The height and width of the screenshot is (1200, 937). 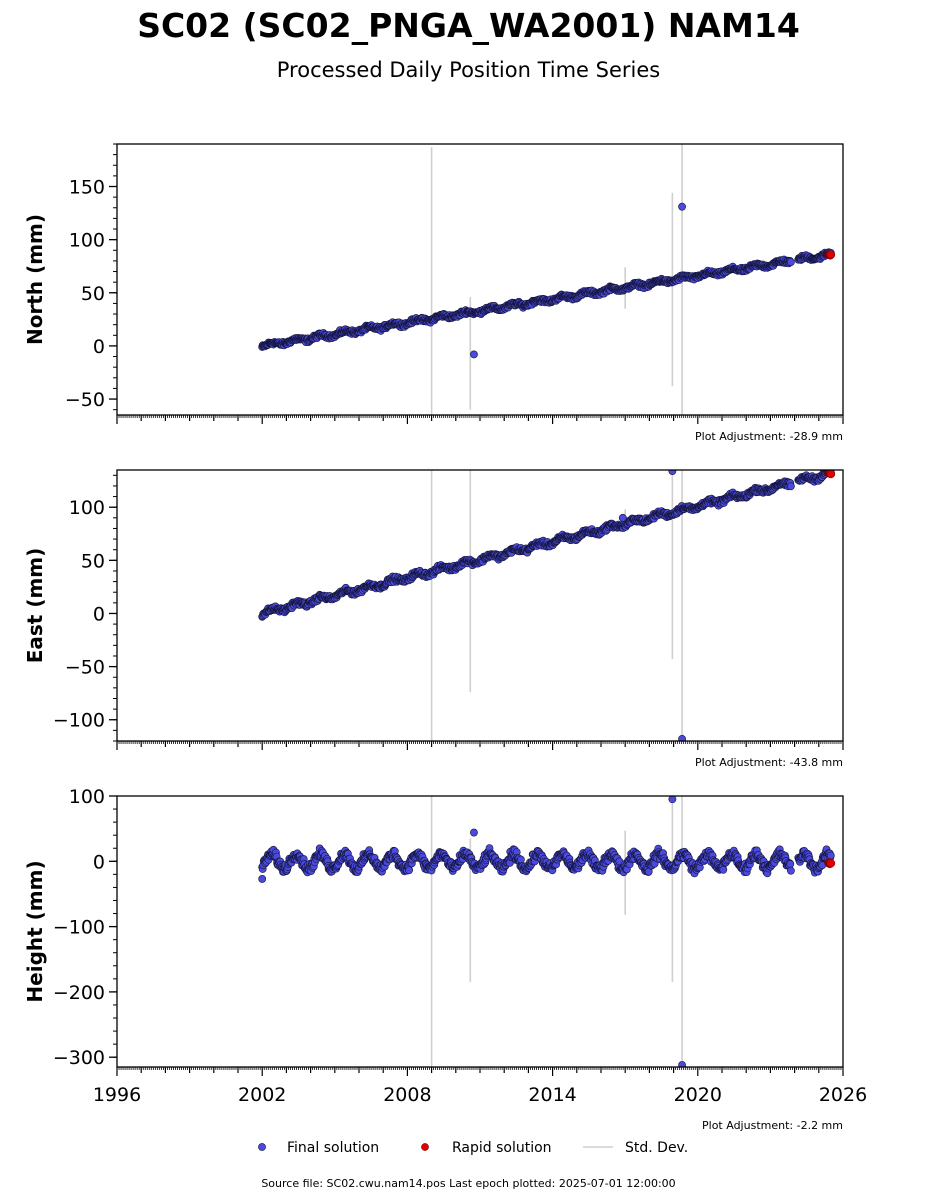 I want to click on y-axis-label: Height (mm), so click(x=35, y=931).